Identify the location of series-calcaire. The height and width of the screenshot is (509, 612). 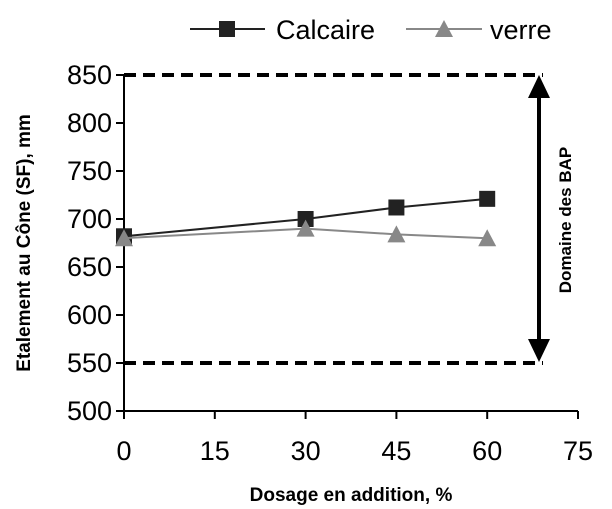
(306, 217).